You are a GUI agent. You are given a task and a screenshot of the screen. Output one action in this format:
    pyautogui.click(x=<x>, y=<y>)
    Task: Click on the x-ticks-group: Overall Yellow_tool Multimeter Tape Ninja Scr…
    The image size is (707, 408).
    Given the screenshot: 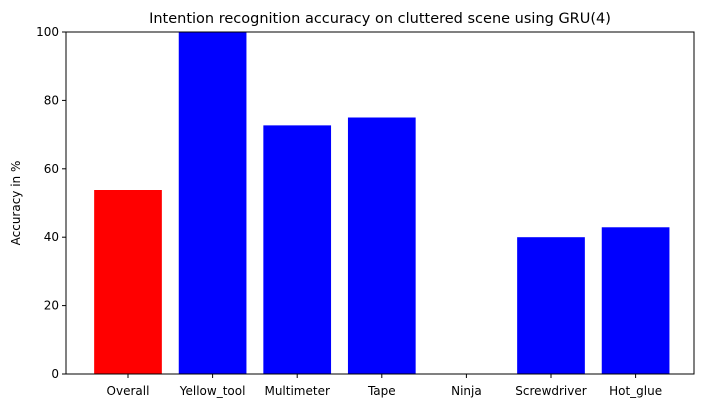 What is the action you would take?
    pyautogui.click(x=384, y=386)
    